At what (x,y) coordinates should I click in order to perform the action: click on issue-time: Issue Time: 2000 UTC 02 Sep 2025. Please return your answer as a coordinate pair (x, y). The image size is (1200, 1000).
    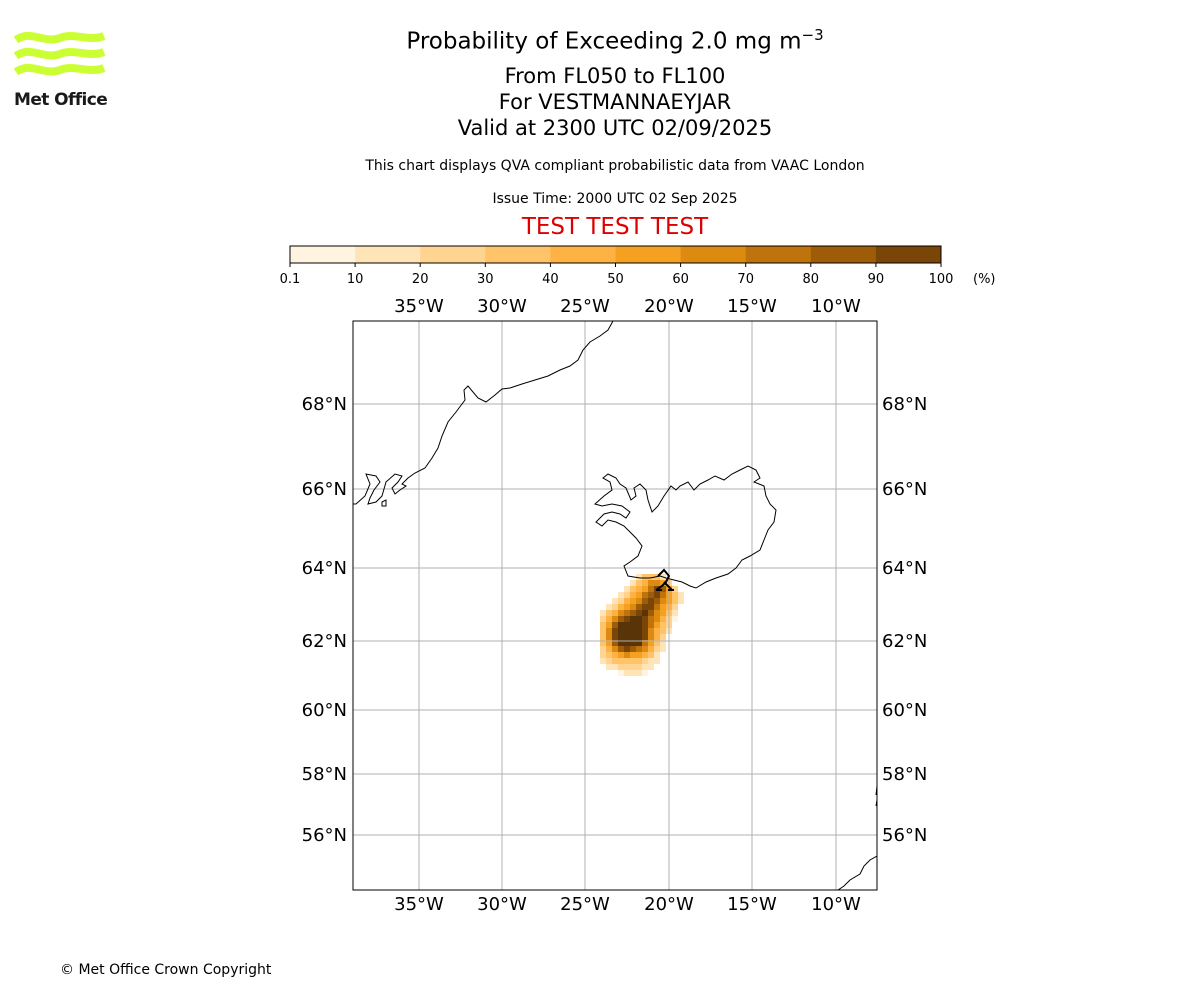
    Looking at the image, I should click on (615, 199).